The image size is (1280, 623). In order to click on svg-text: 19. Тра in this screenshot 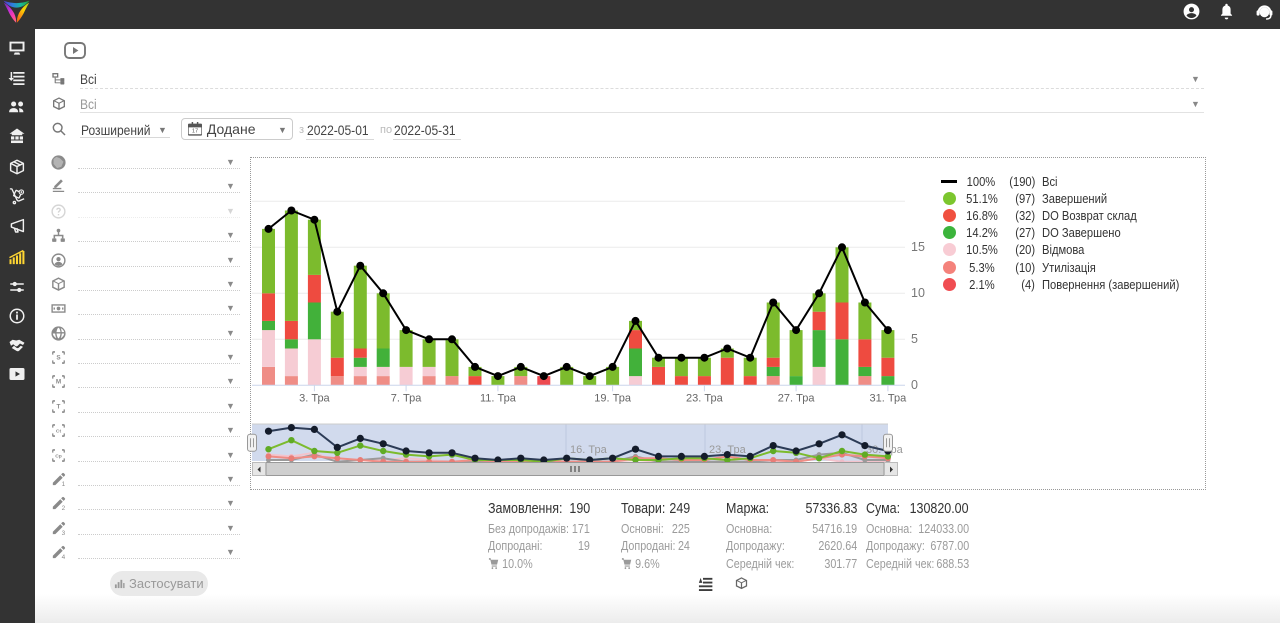, I will do `click(613, 398)`.